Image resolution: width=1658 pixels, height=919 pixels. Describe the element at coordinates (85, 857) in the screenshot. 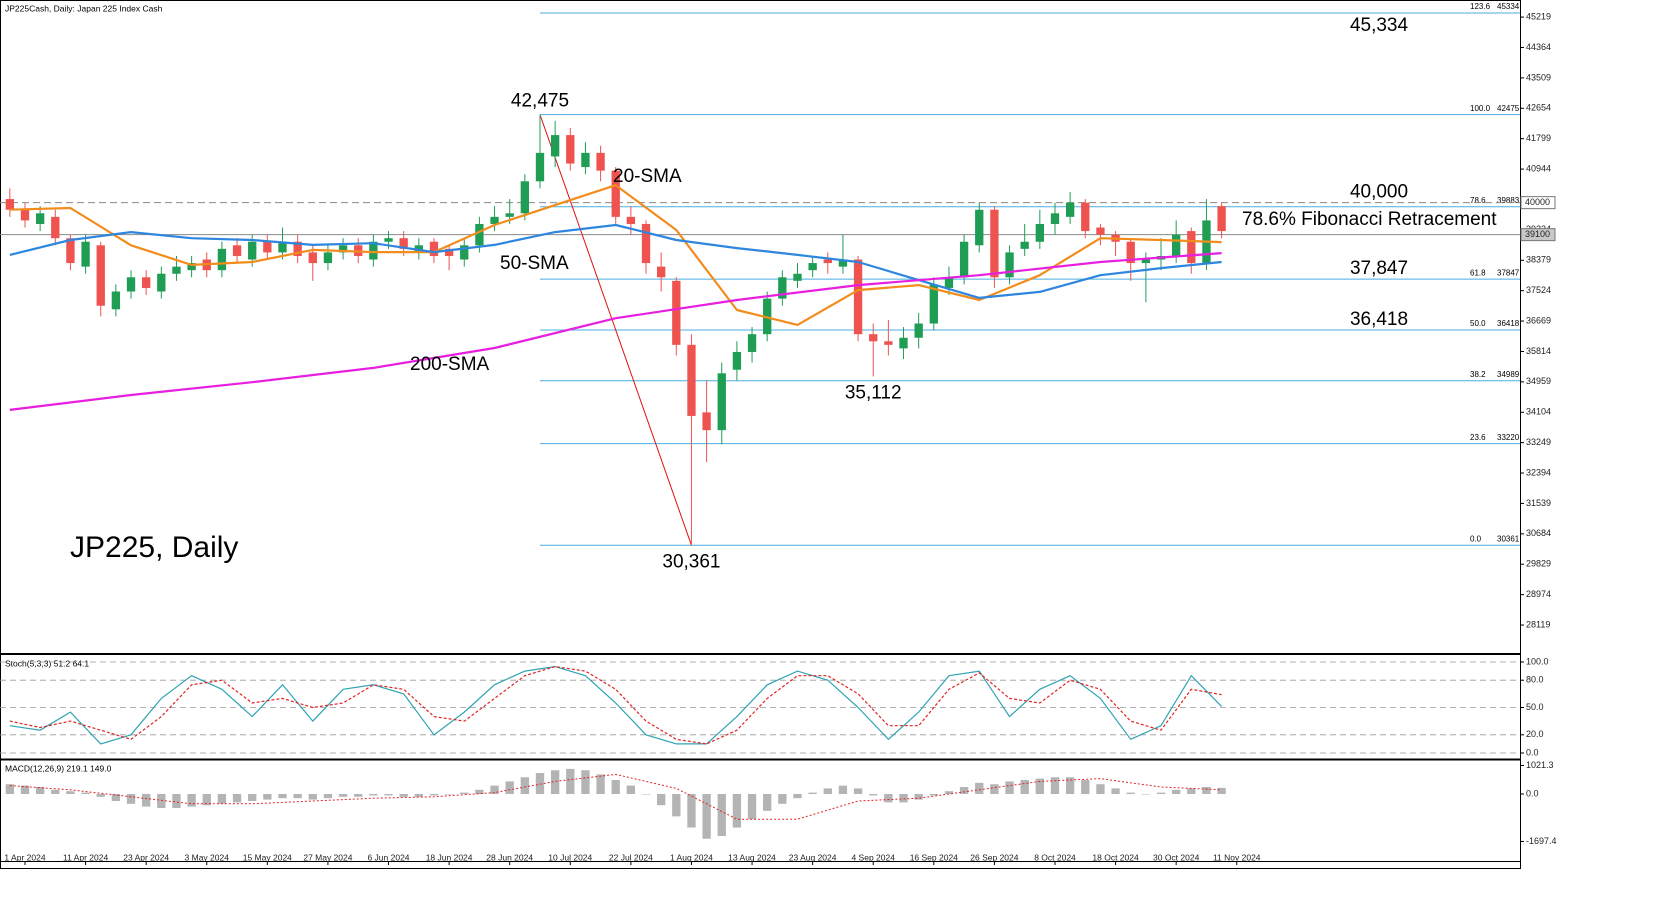

I see `x-tick-label: 11 Apr 2024` at that location.